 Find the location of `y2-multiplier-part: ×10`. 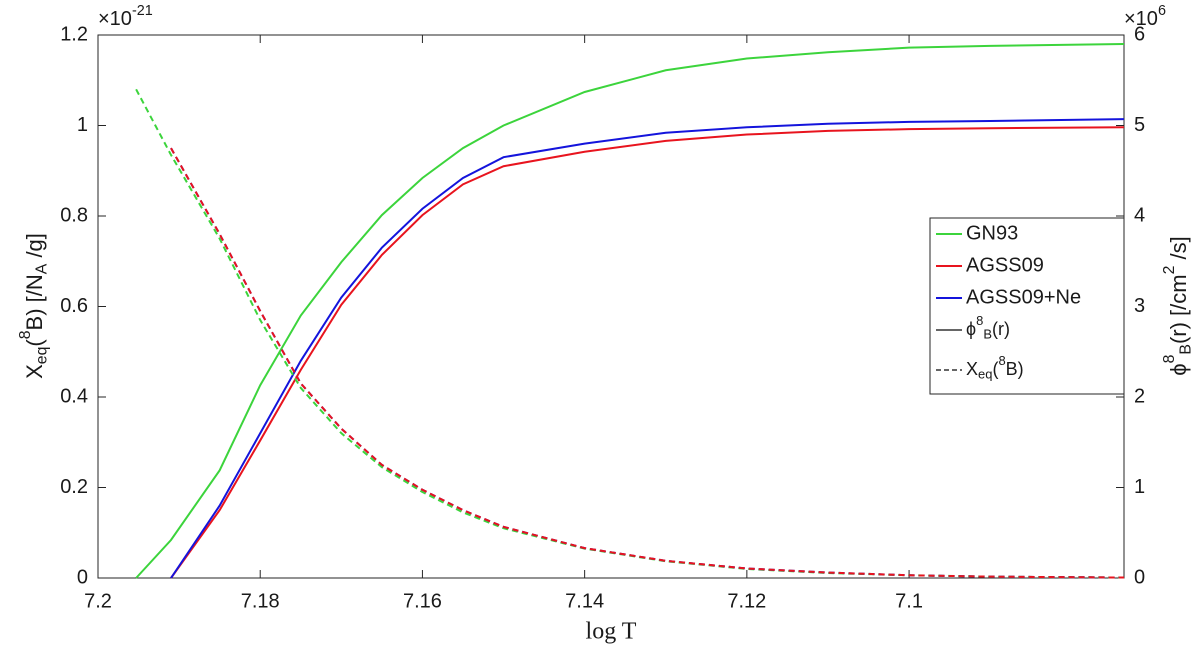

y2-multiplier-part: ×10 is located at coordinates (1141, 19).